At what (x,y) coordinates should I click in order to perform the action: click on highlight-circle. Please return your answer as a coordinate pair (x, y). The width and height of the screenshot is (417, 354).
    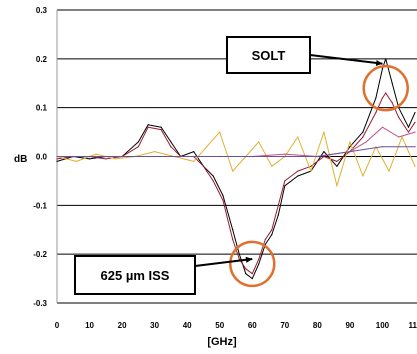
    Looking at the image, I should click on (252, 264).